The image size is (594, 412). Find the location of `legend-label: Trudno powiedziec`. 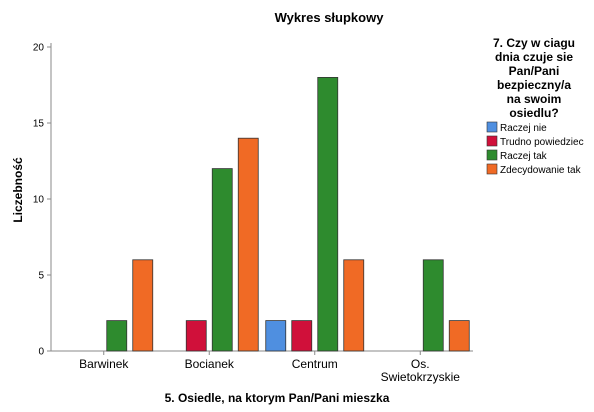

legend-label: Trudno powiedziec is located at coordinates (542, 142).